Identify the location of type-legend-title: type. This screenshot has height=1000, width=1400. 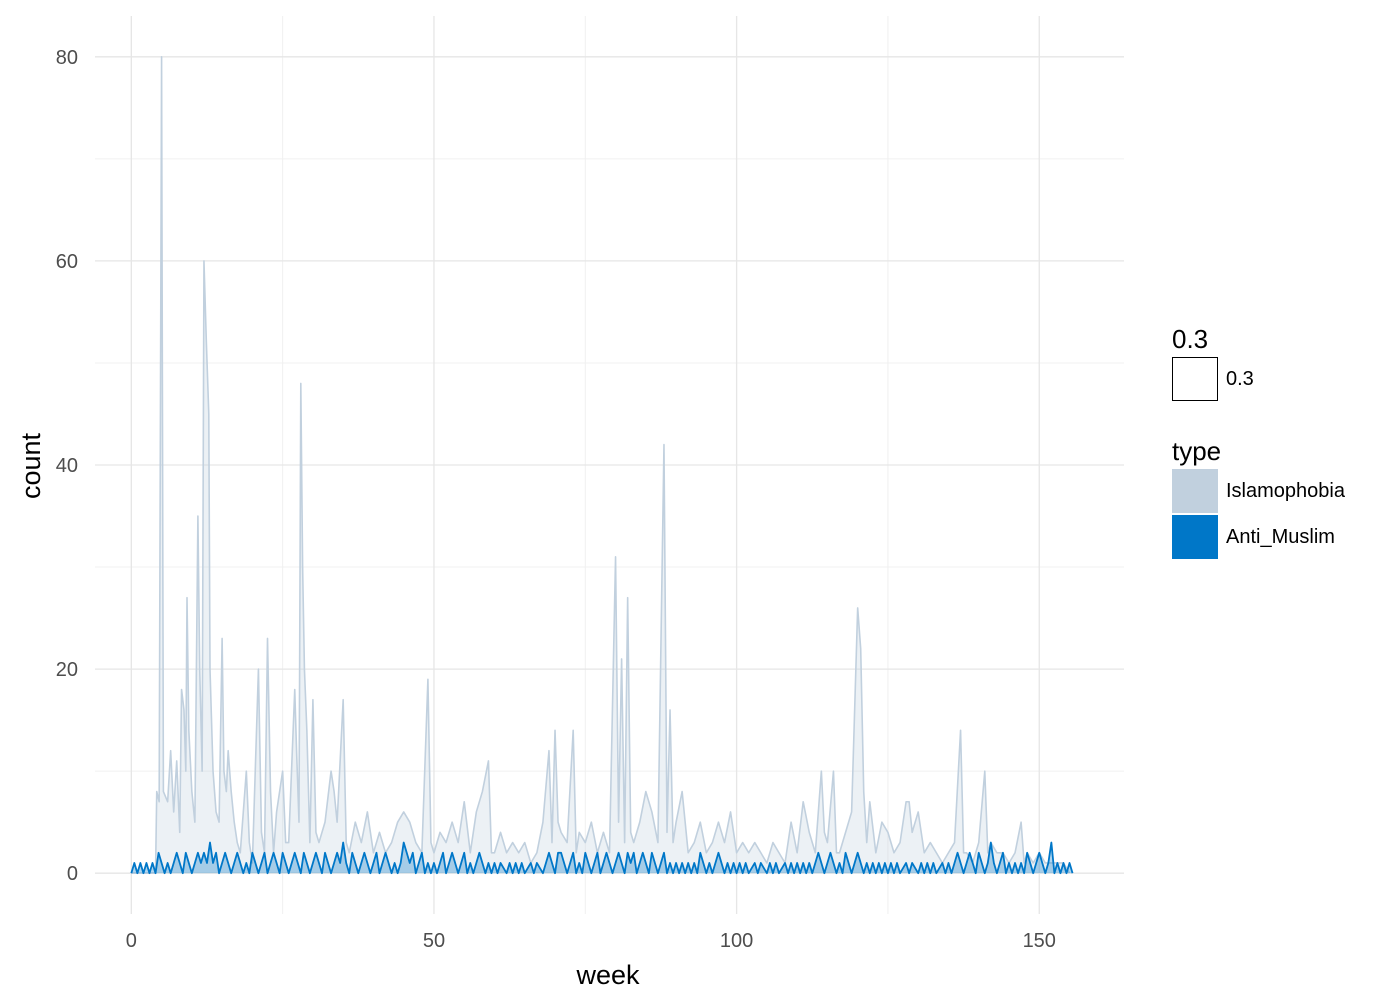
(1197, 451).